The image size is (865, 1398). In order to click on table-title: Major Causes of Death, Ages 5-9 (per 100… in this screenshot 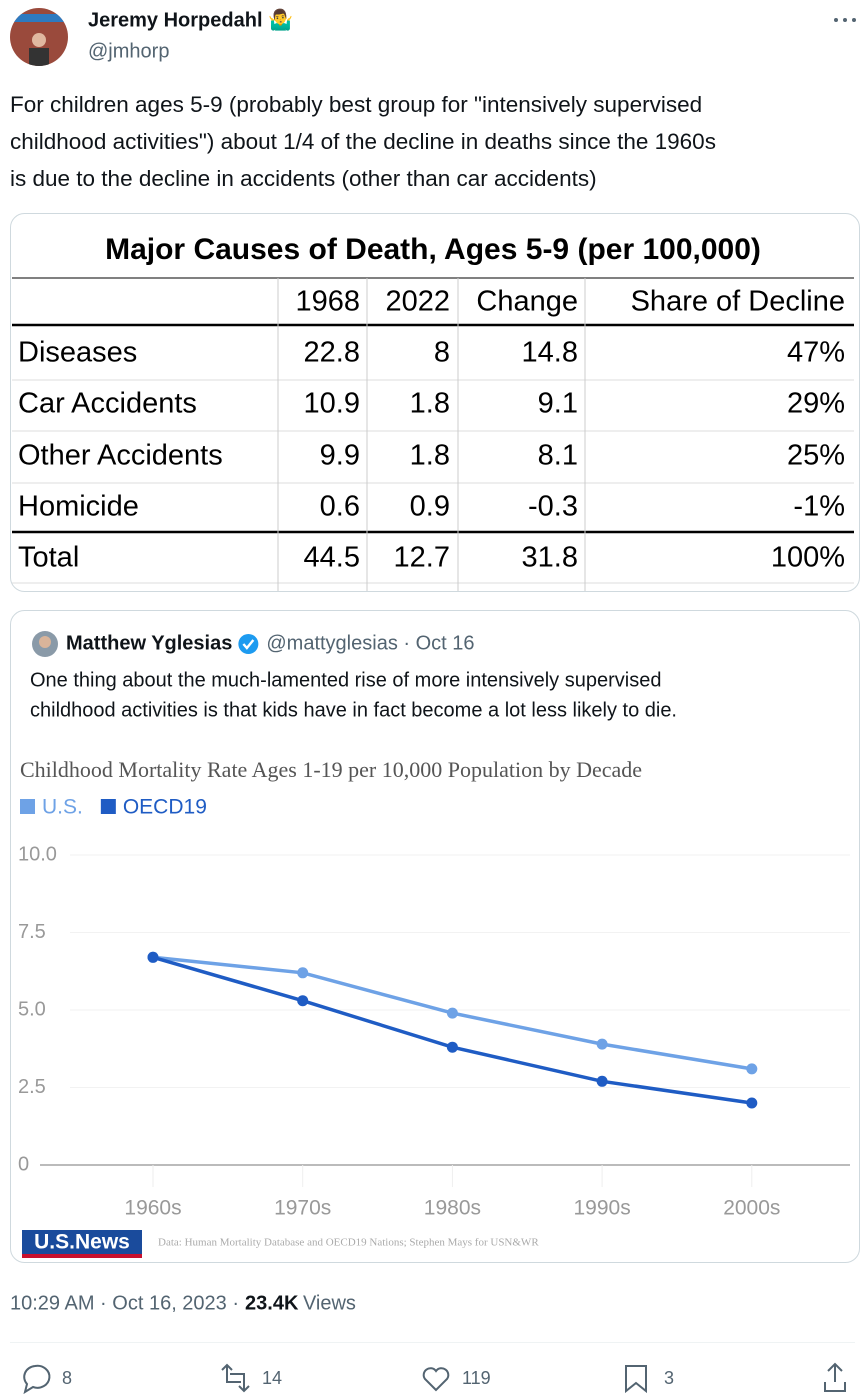, I will do `click(433, 249)`.